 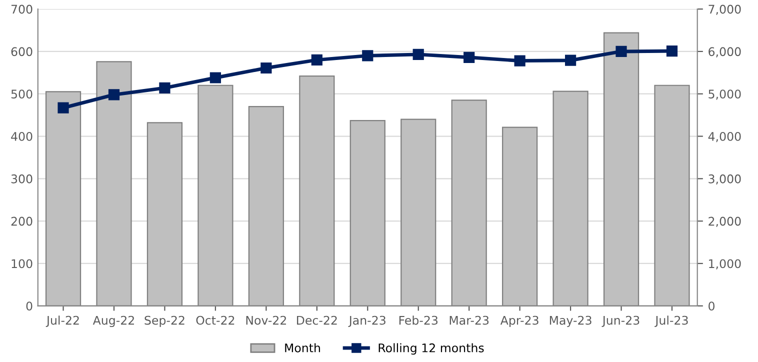 What do you see at coordinates (21, 51) in the screenshot?
I see `y-tick-label: 600` at bounding box center [21, 51].